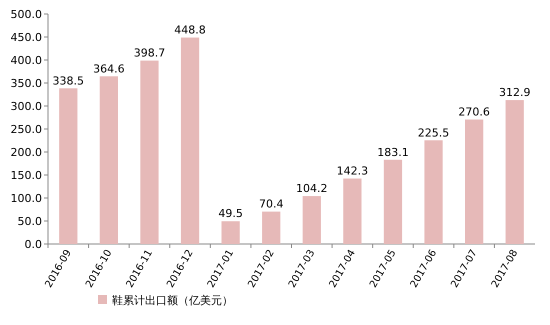 The image size is (550, 325). What do you see at coordinates (26, 14) in the screenshot?
I see `y-tick-label: 500.0` at bounding box center [26, 14].